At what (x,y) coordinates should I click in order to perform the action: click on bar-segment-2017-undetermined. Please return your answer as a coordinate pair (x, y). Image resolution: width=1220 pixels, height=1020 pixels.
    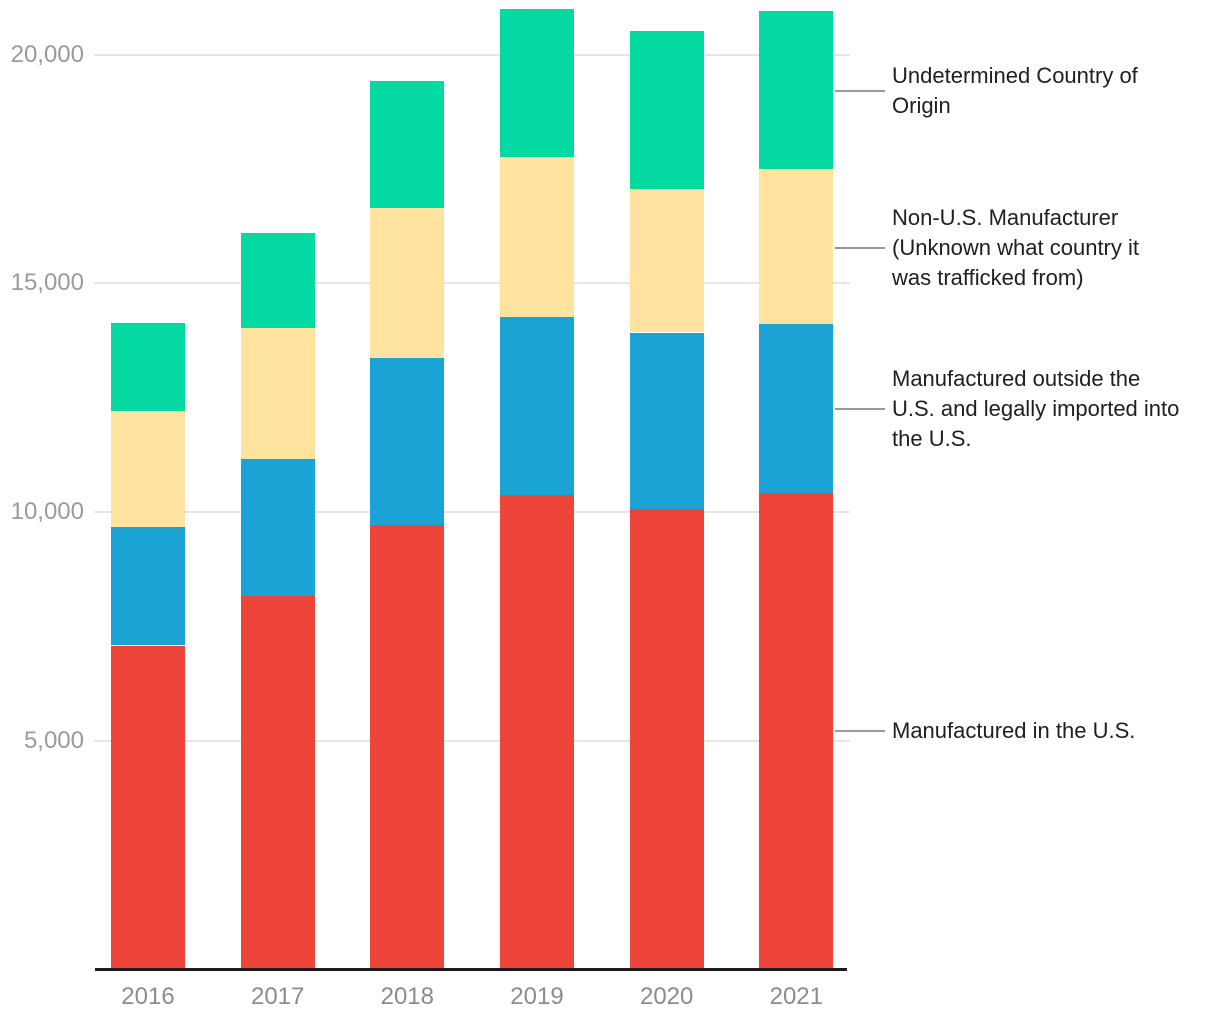
    Looking at the image, I should click on (277, 280).